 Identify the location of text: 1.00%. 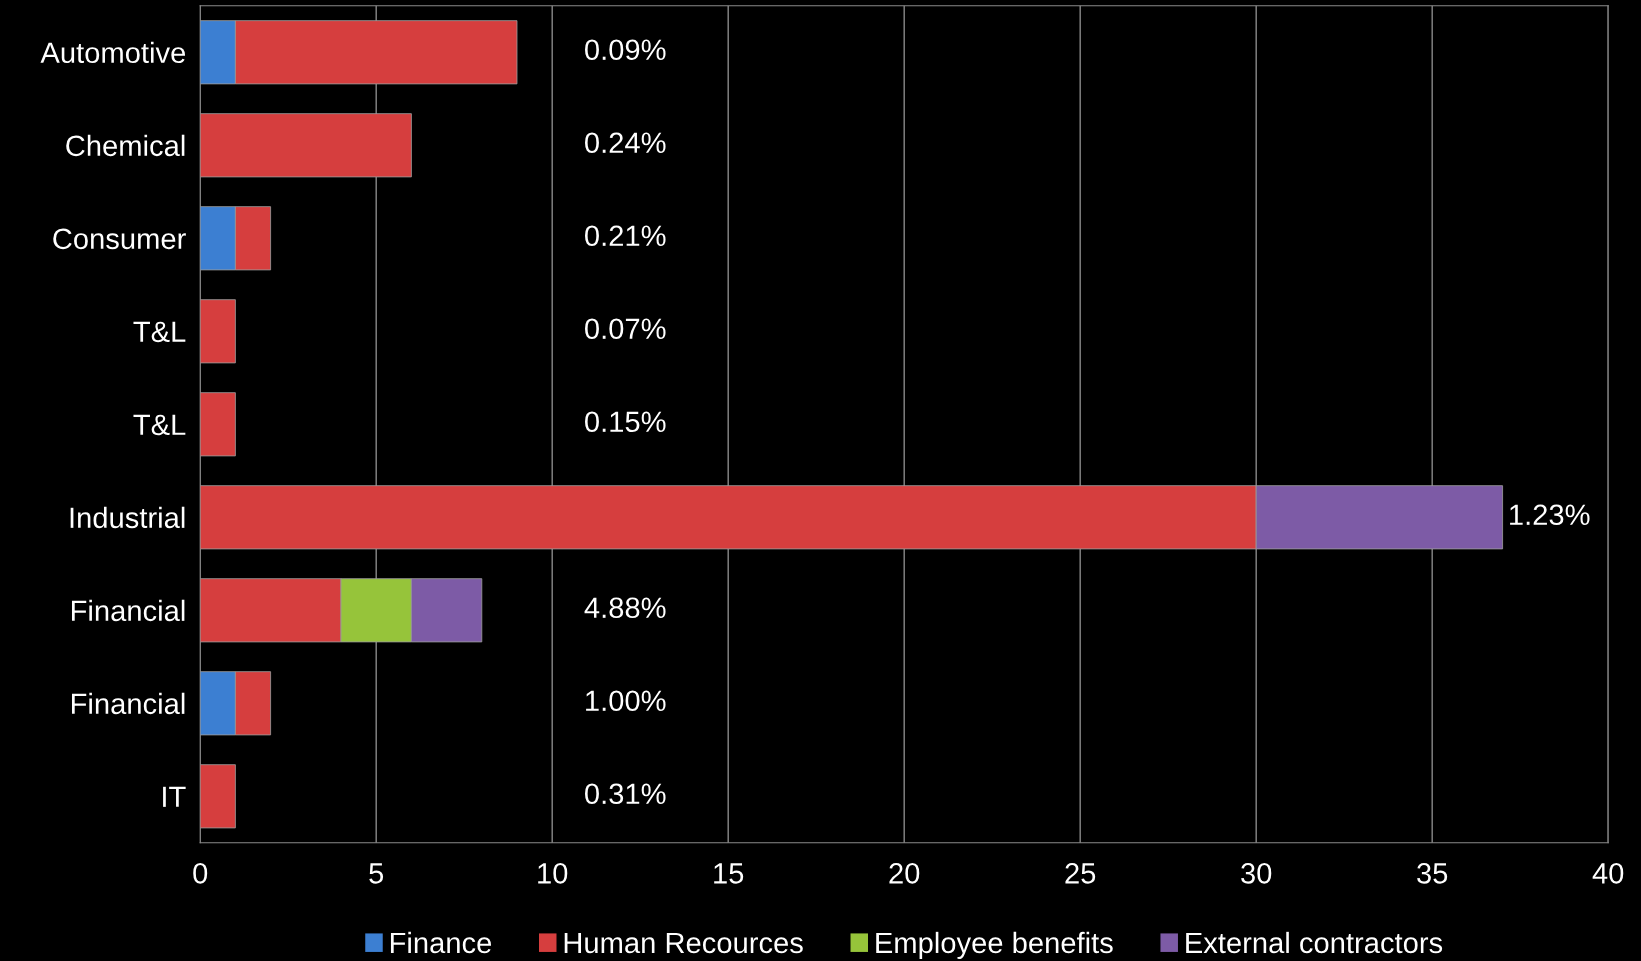
(626, 701).